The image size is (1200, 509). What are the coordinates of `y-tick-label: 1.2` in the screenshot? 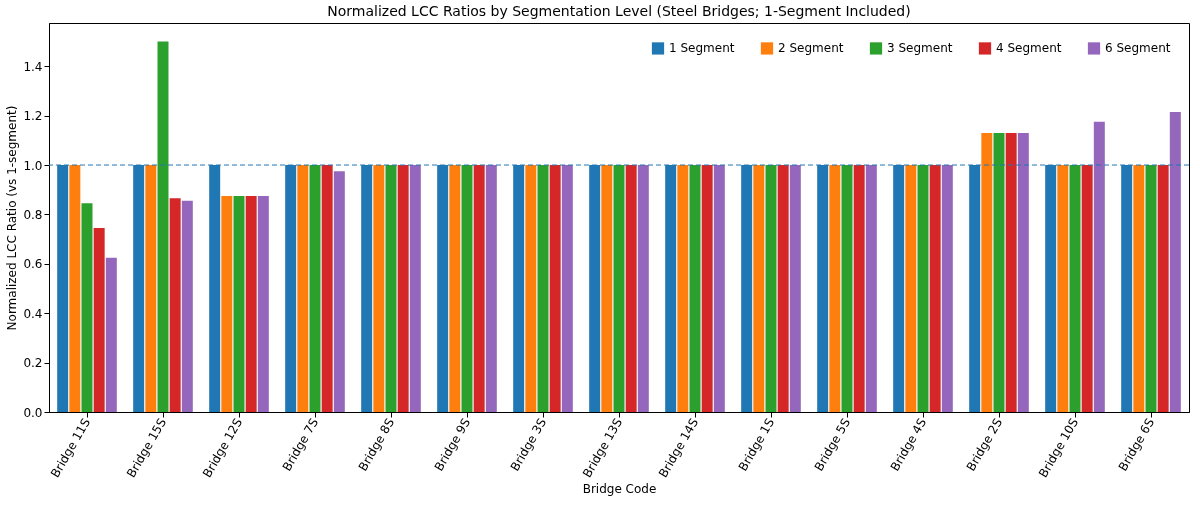 It's located at (33, 116).